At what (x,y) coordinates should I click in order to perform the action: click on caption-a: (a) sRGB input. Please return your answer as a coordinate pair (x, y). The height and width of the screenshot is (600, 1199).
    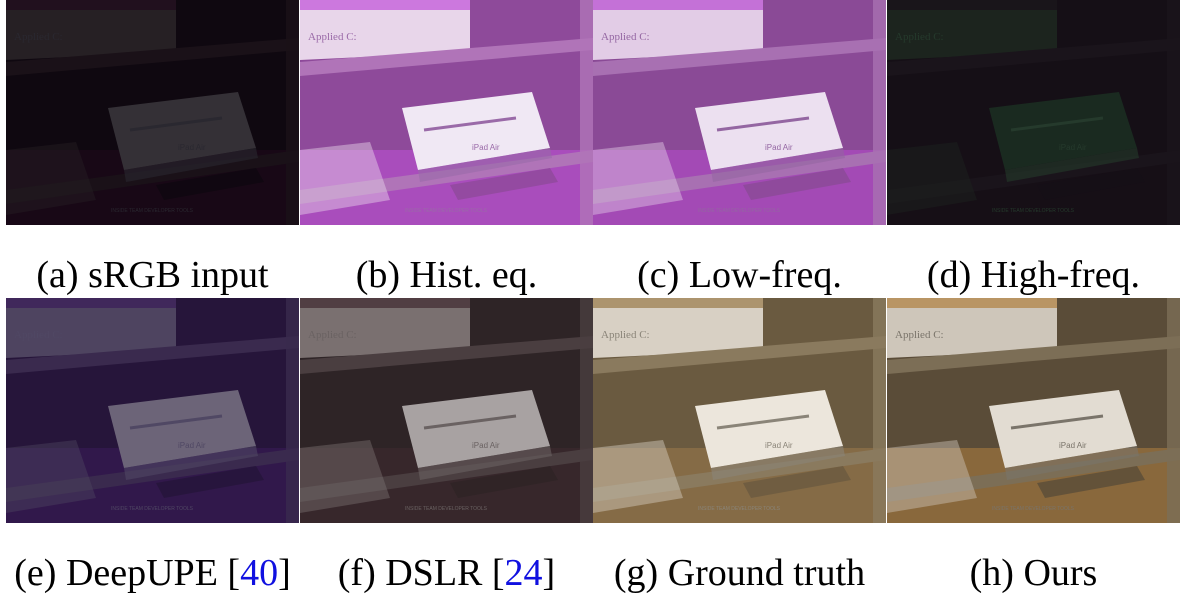
    Looking at the image, I should click on (152, 275).